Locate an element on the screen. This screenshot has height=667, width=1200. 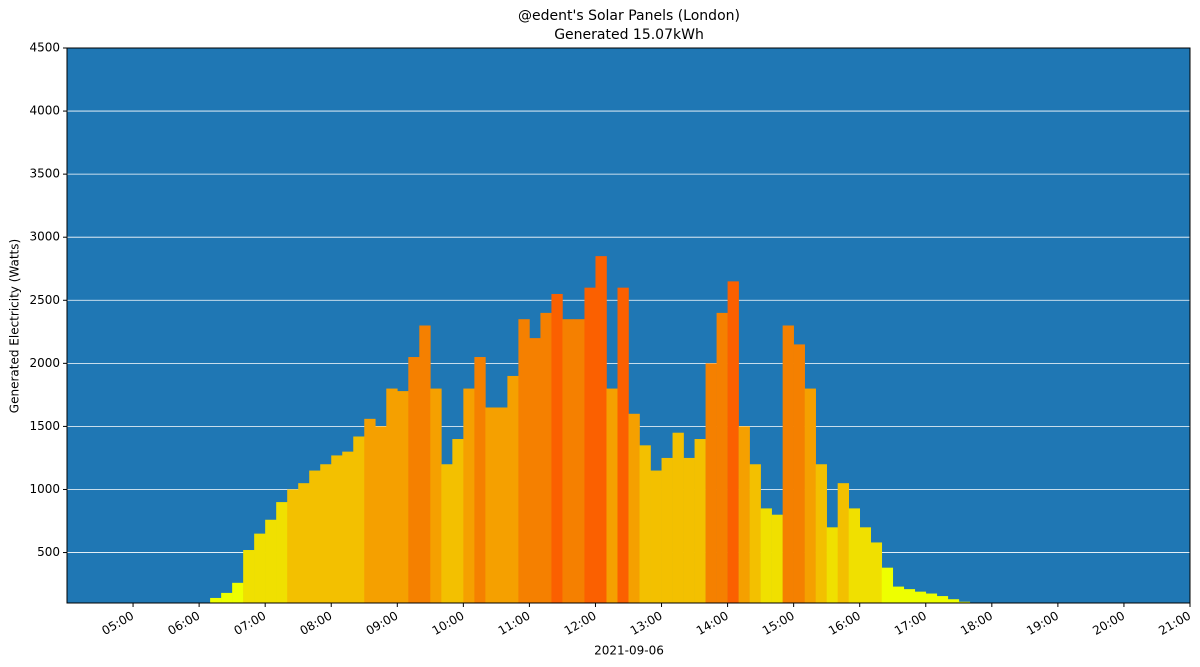
chart-title: @edent's Solar Panels (London) is located at coordinates (629, 16).